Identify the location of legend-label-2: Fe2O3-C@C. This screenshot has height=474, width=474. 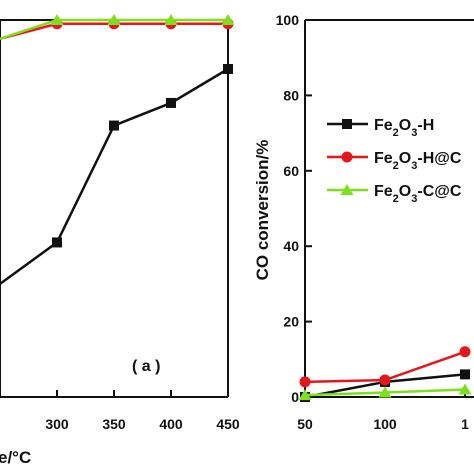
(418, 194).